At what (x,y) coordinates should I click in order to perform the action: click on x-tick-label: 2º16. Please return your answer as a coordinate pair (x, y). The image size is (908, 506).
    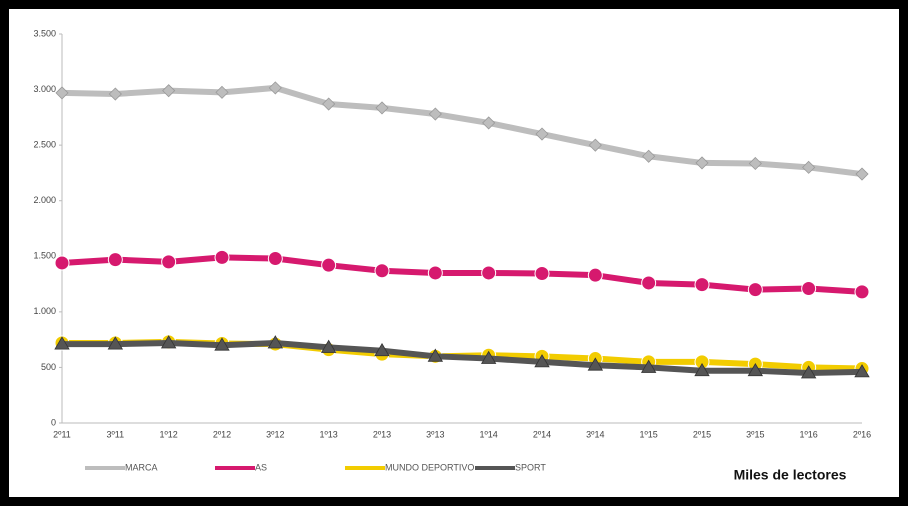
    Looking at the image, I should click on (862, 434).